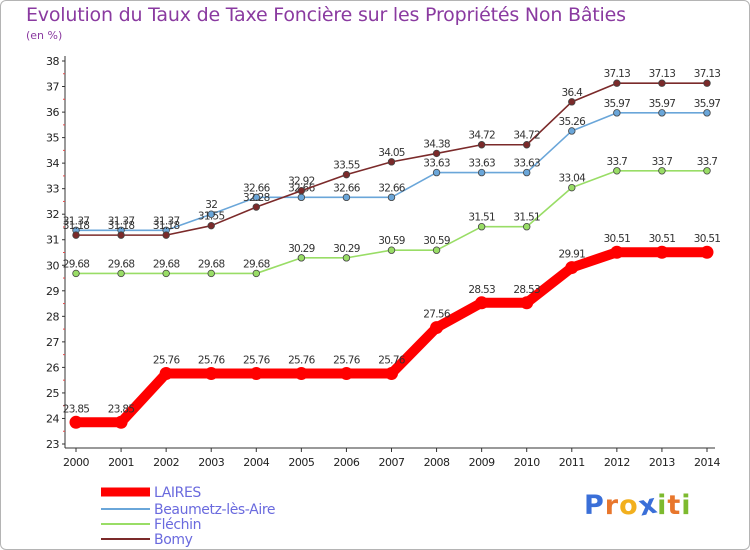  Describe the element at coordinates (121, 462) in the screenshot. I see `x-tick-label: 2001` at that location.